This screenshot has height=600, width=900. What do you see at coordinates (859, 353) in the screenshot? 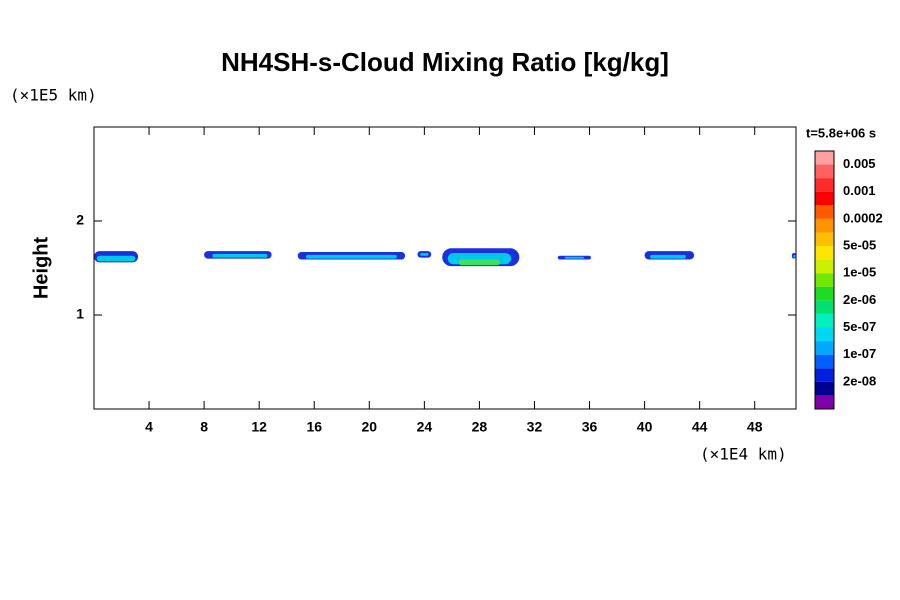
I see `colorbar-label: 1e-07` at bounding box center [859, 353].